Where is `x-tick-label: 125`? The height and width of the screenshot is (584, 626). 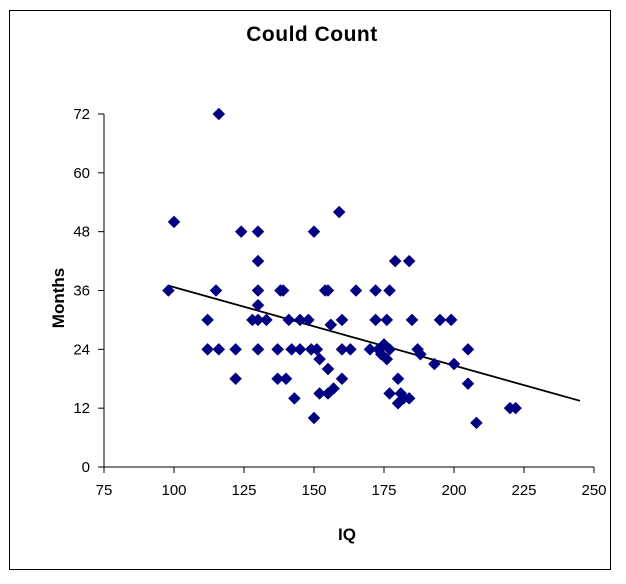
x-tick-label: 125 is located at coordinates (243, 490).